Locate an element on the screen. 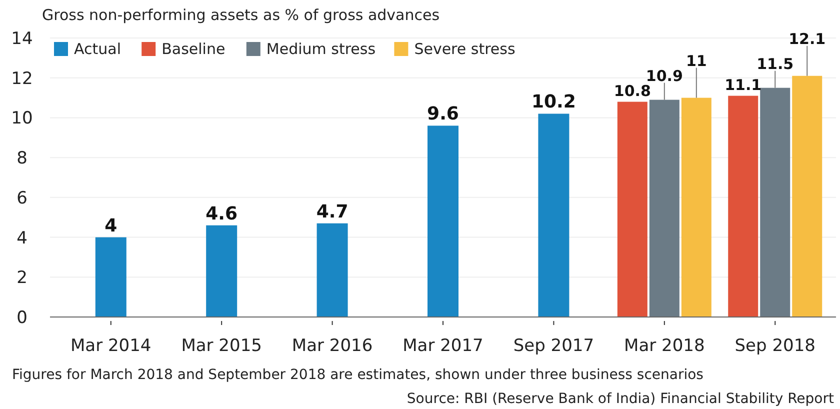  y-tick-label: 2 is located at coordinates (22, 278).